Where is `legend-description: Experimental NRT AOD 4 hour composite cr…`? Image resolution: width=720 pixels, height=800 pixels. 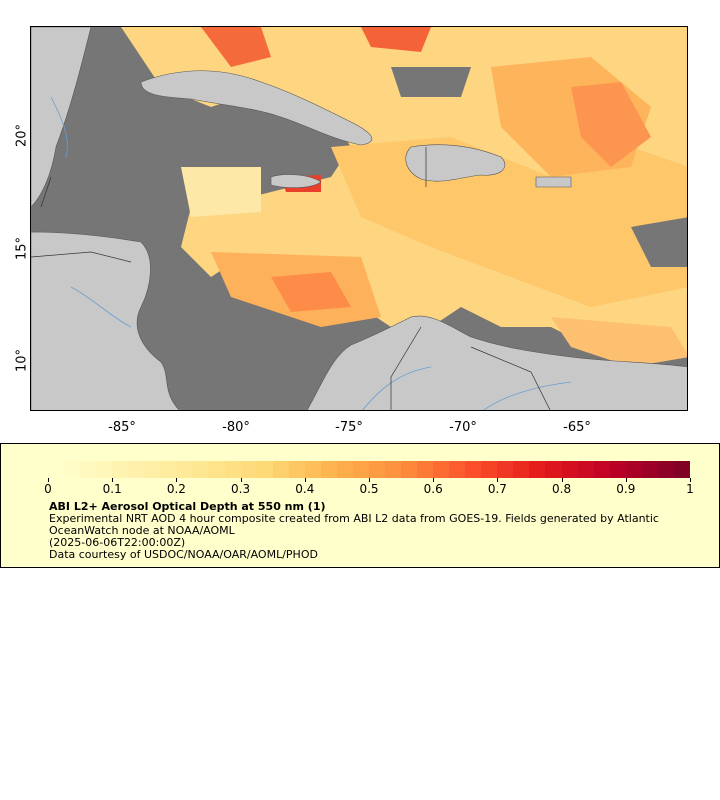
legend-description: Experimental NRT AOD 4 hour composite cr… is located at coordinates (354, 524).